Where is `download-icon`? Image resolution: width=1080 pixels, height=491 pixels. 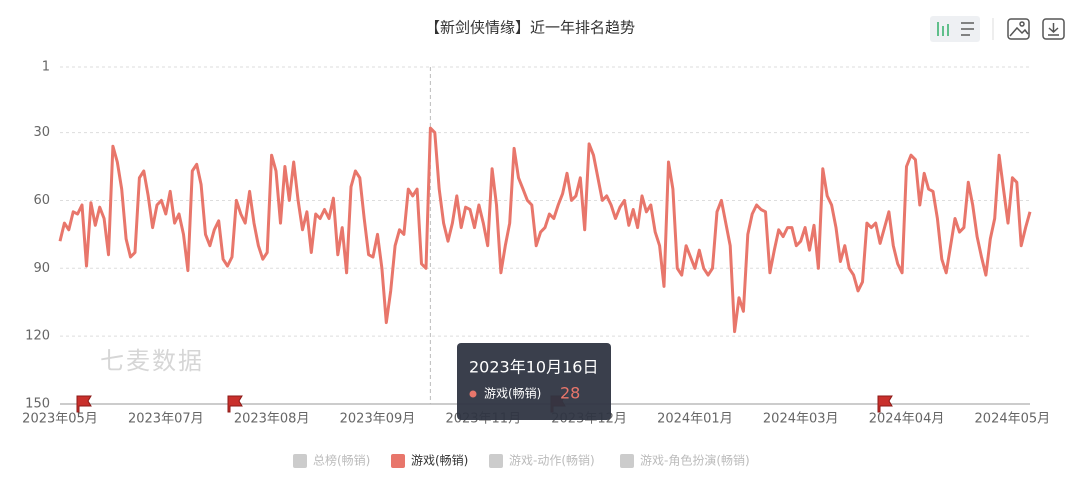
download-icon is located at coordinates (1053, 29).